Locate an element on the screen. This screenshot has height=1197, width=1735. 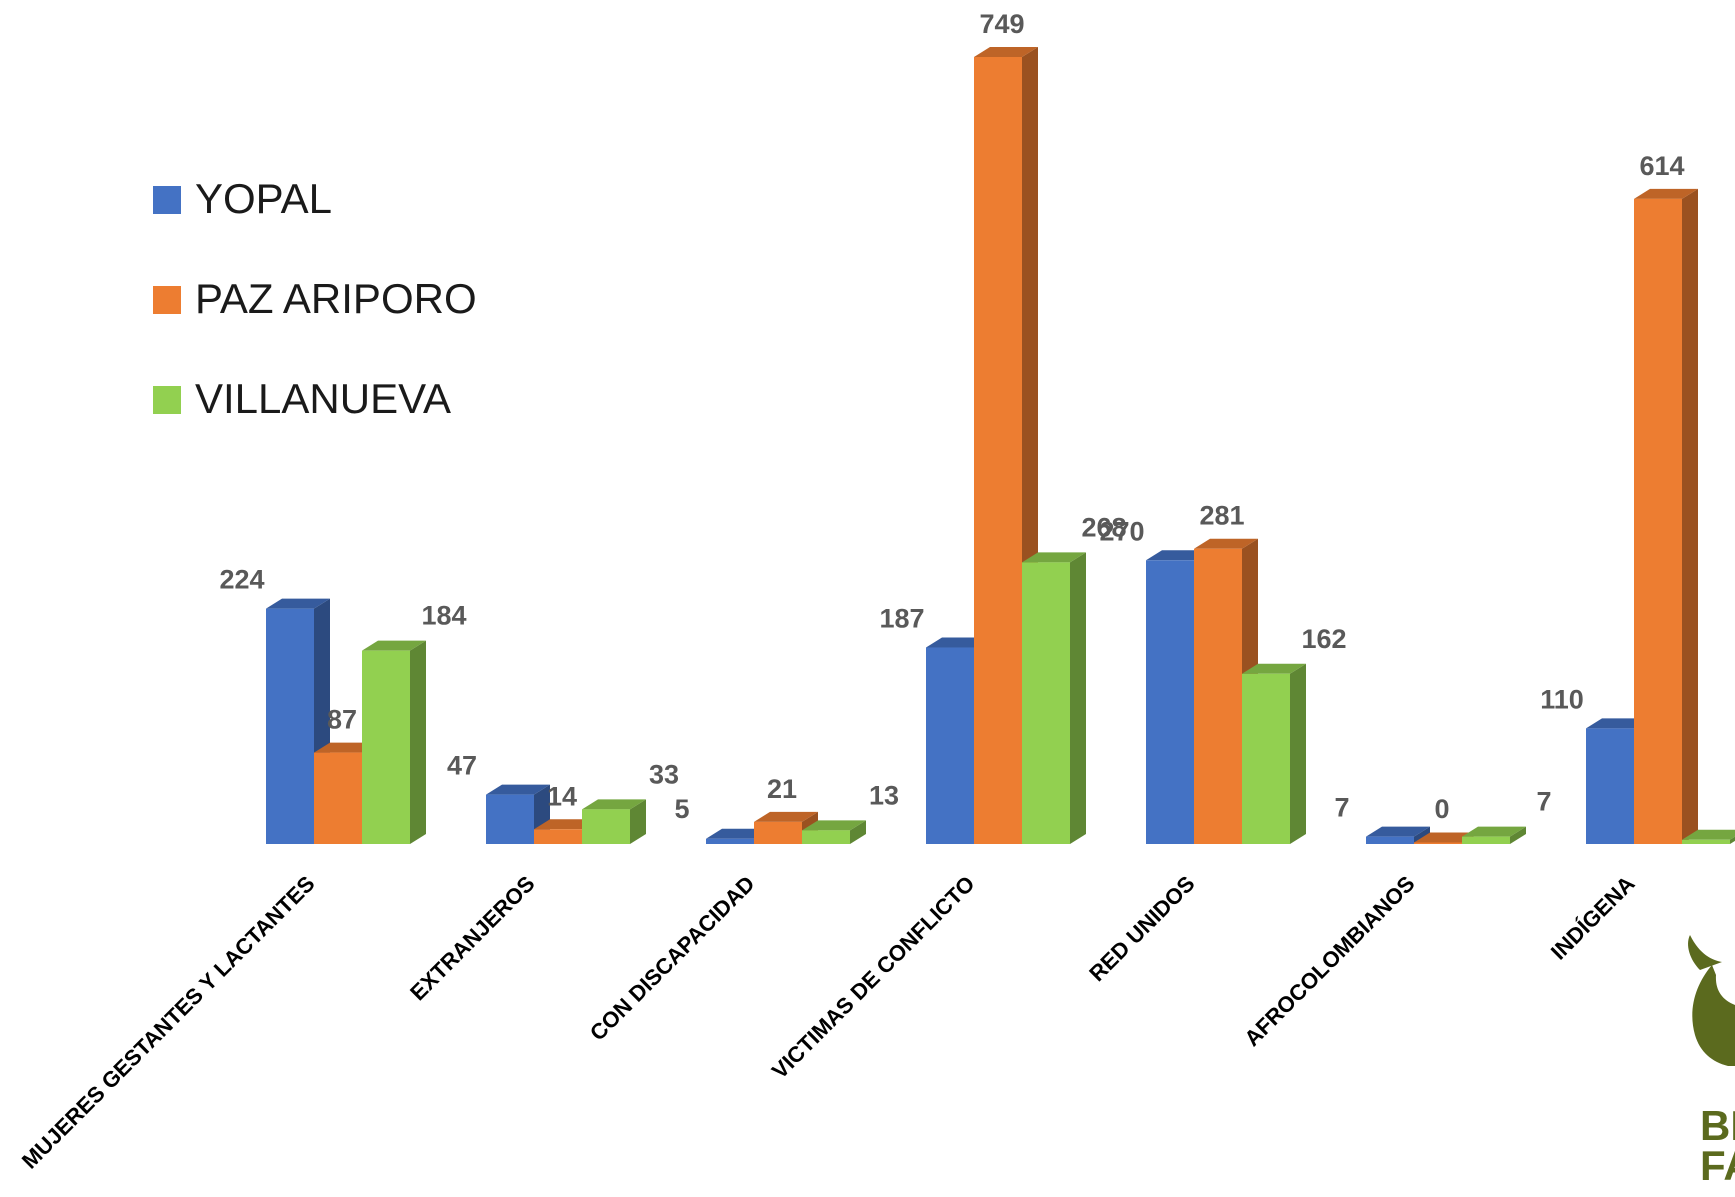
category-label-6: AFROCOLOMBIANOS is located at coordinates (1329, 961).